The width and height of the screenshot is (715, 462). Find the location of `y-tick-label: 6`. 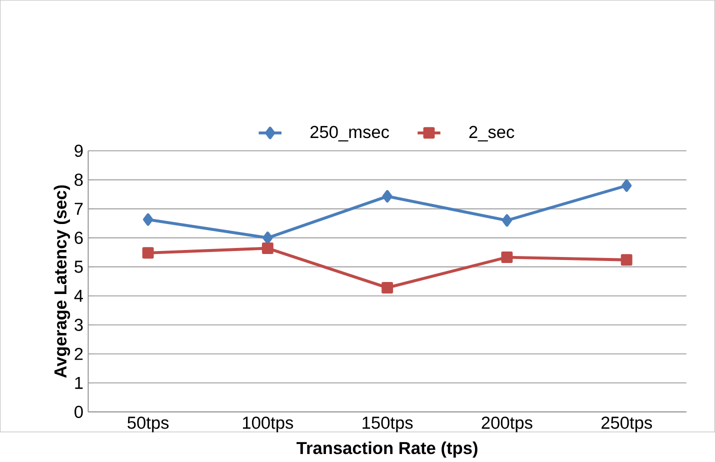

y-tick-label: 6 is located at coordinates (78, 238).